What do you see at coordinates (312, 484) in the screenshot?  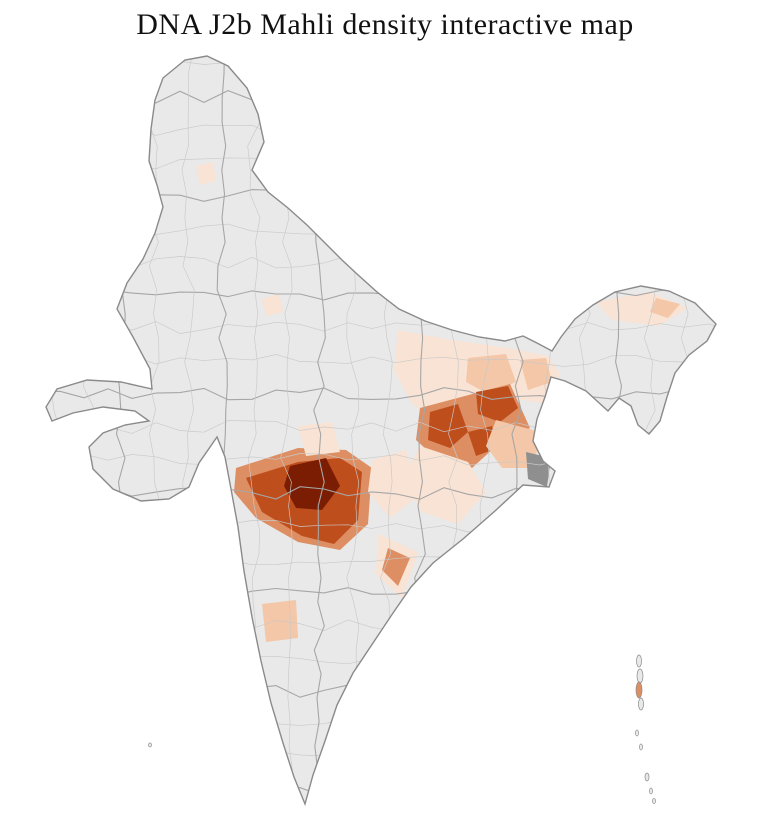 I see `district-region-central-veryhigh-core` at bounding box center [312, 484].